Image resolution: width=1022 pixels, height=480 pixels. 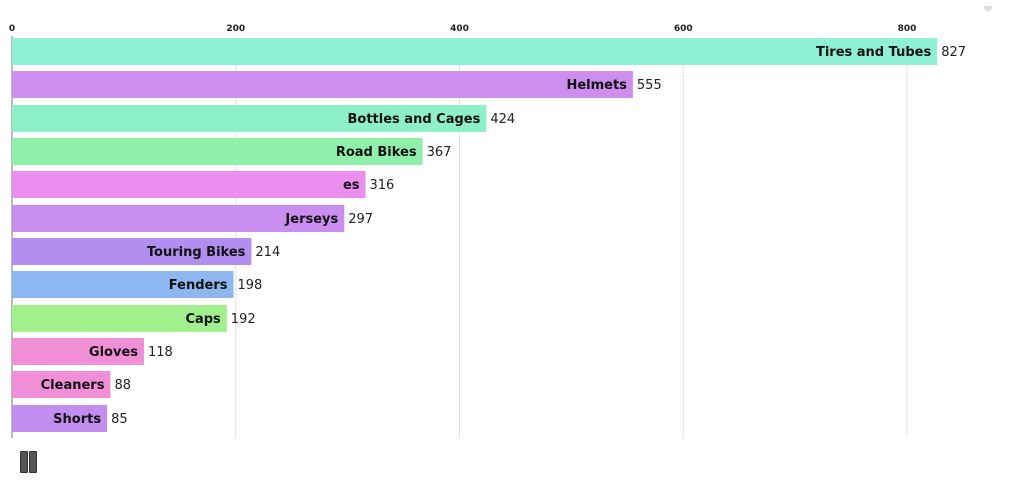 What do you see at coordinates (160, 352) in the screenshot?
I see `bar-value: 118` at bounding box center [160, 352].